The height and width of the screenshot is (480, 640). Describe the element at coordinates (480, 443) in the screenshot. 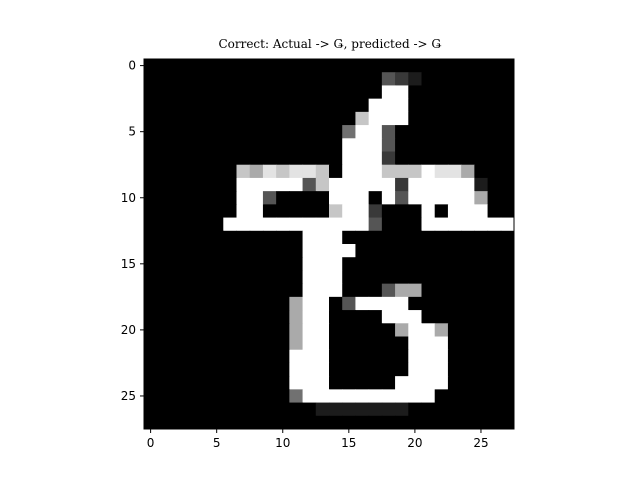

I see `x-tick-label: 25` at that location.